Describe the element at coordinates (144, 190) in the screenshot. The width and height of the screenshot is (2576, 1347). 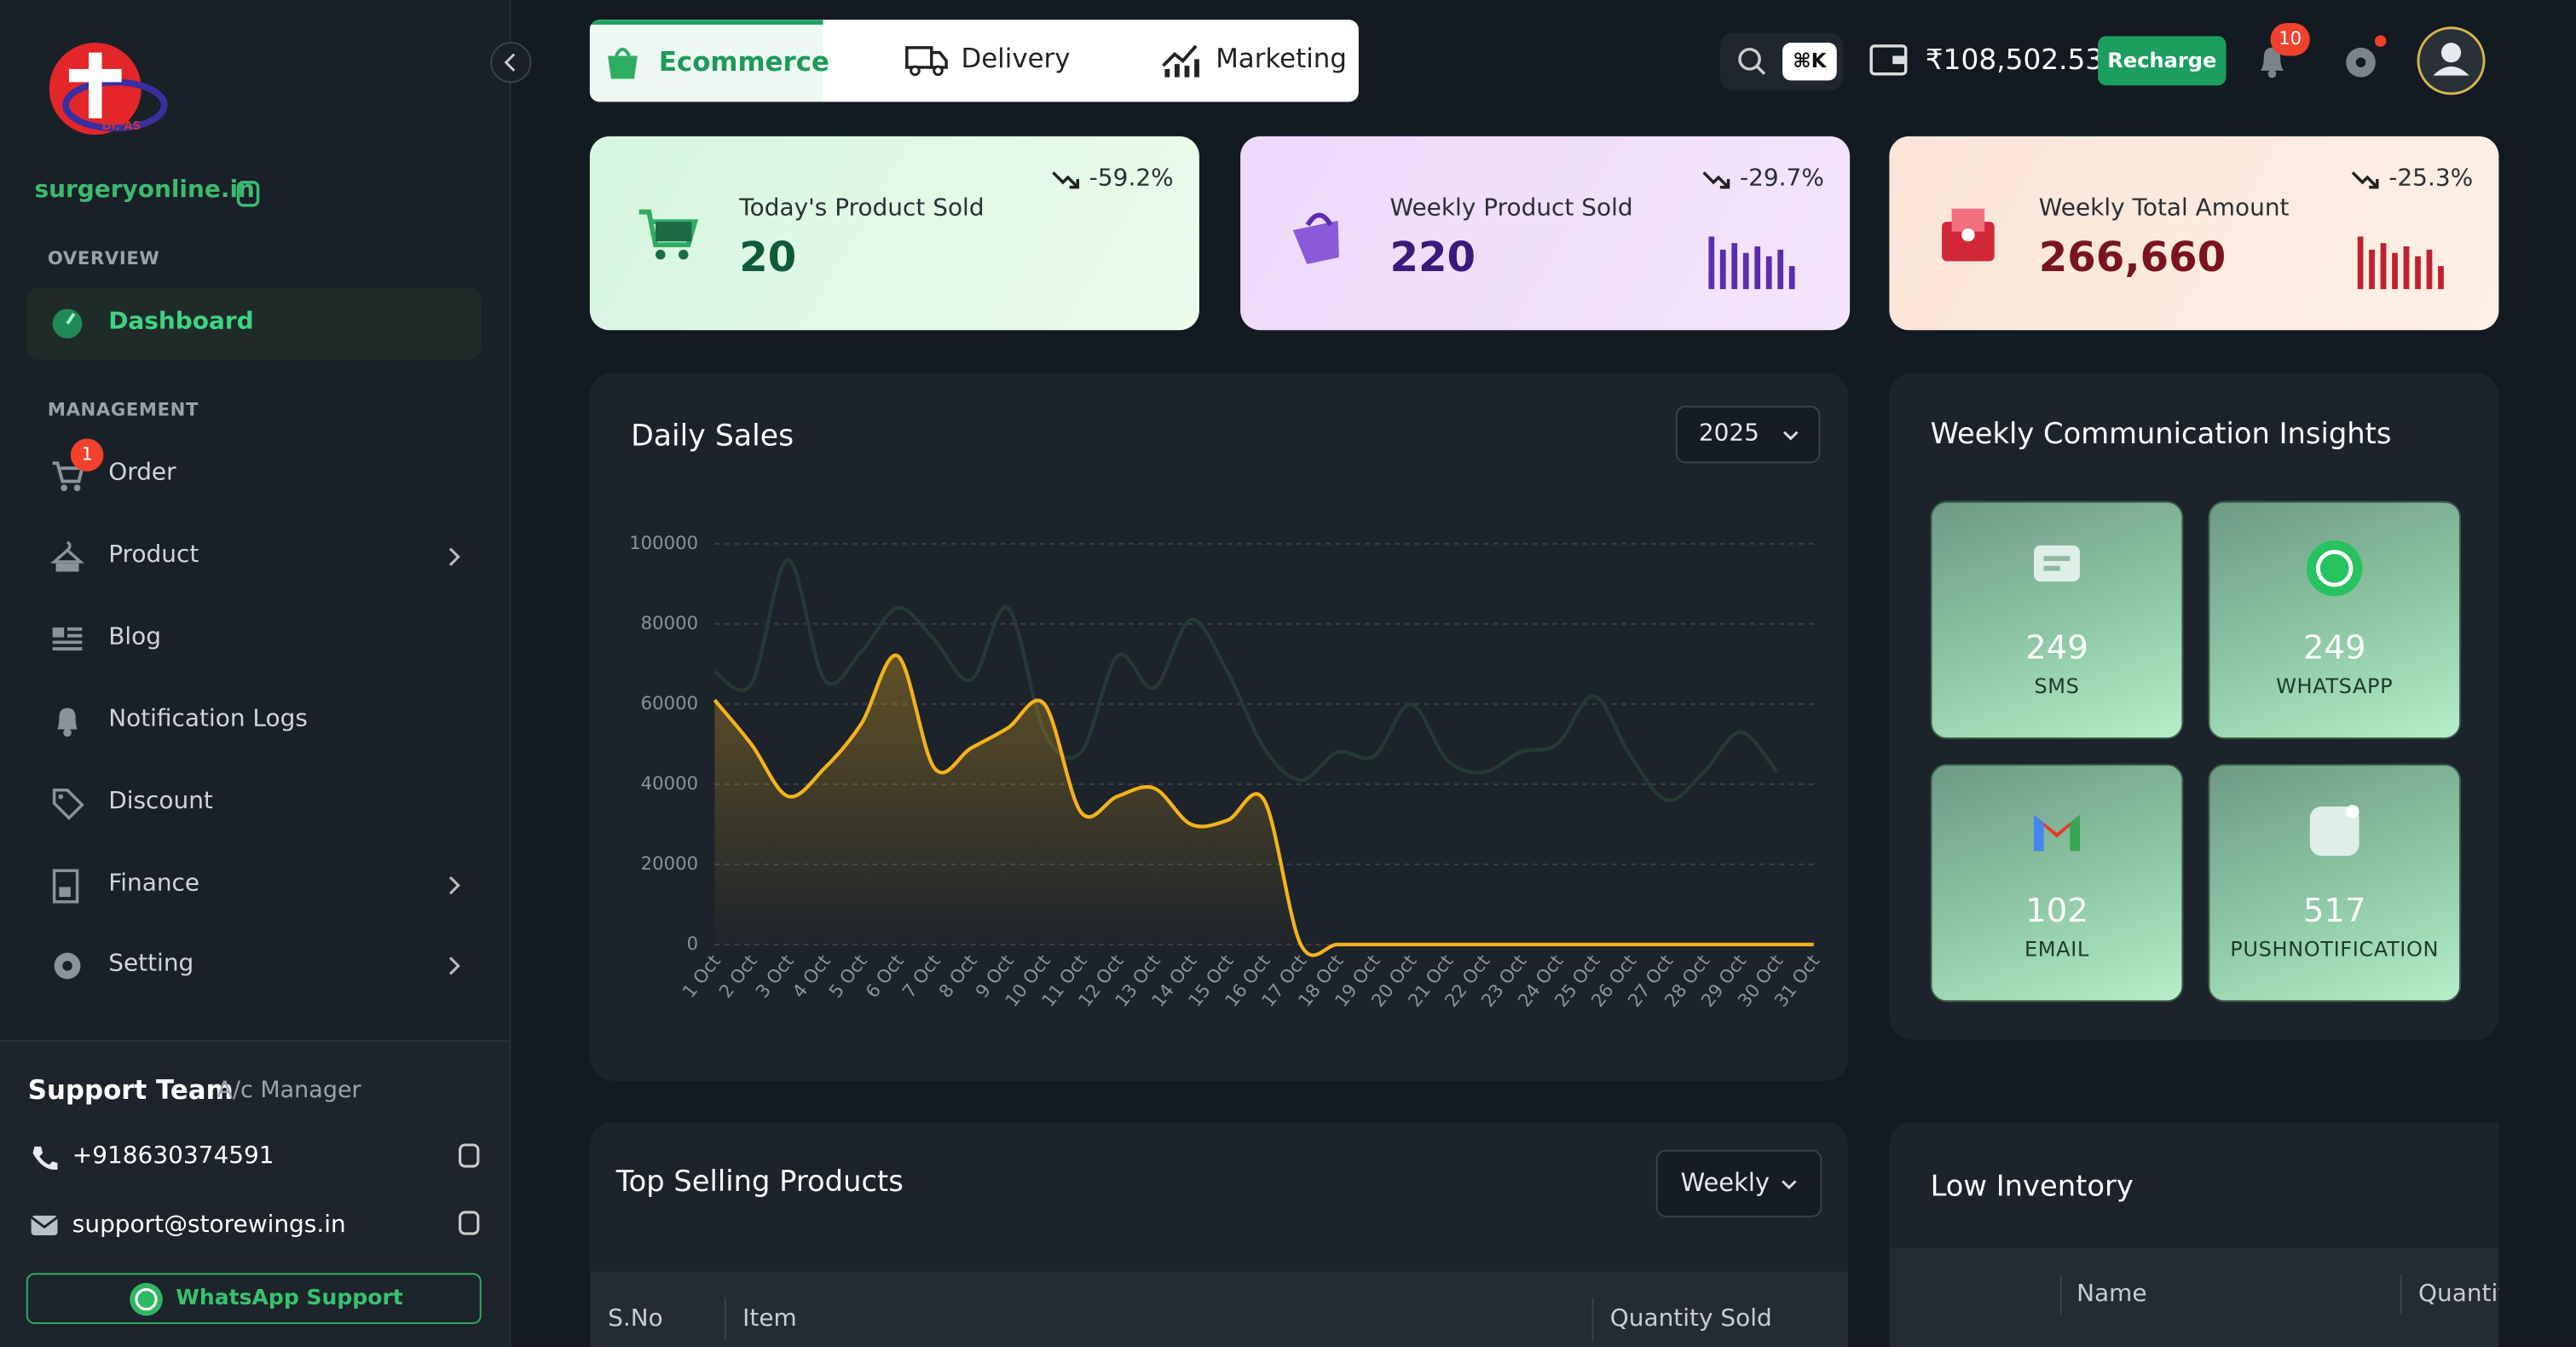
I see `brand: surgeryonline.in` at that location.